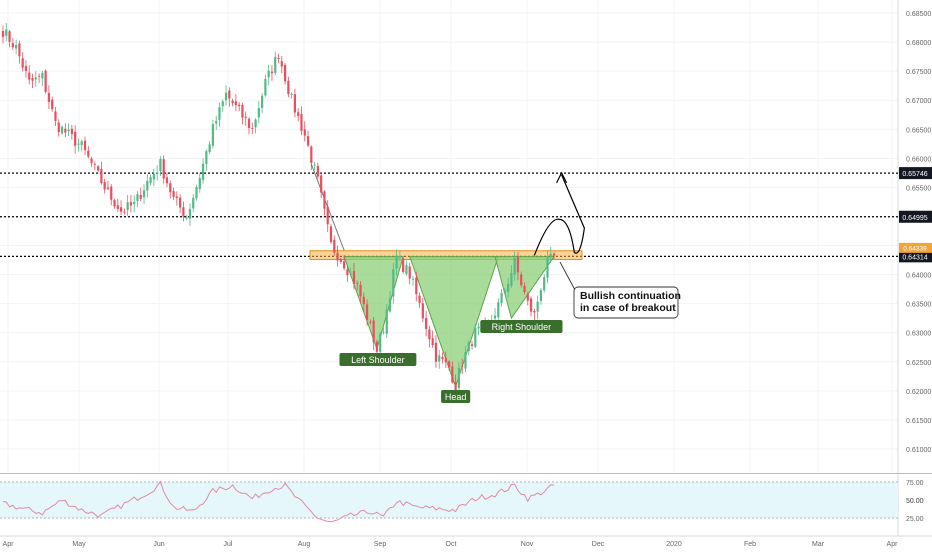 The width and height of the screenshot is (932, 555). What do you see at coordinates (818, 544) in the screenshot?
I see `x-tick-label: Mar` at bounding box center [818, 544].